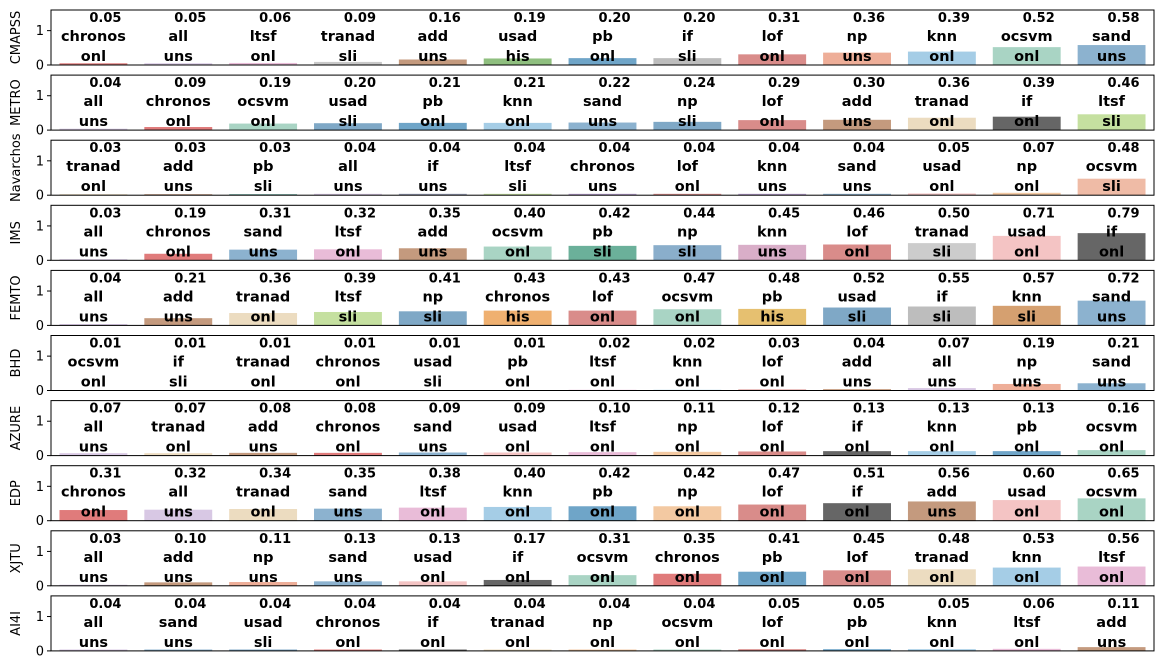 This screenshot has height=670, width=1166. What do you see at coordinates (869, 213) in the screenshot?
I see `value-label: 0.46` at bounding box center [869, 213].